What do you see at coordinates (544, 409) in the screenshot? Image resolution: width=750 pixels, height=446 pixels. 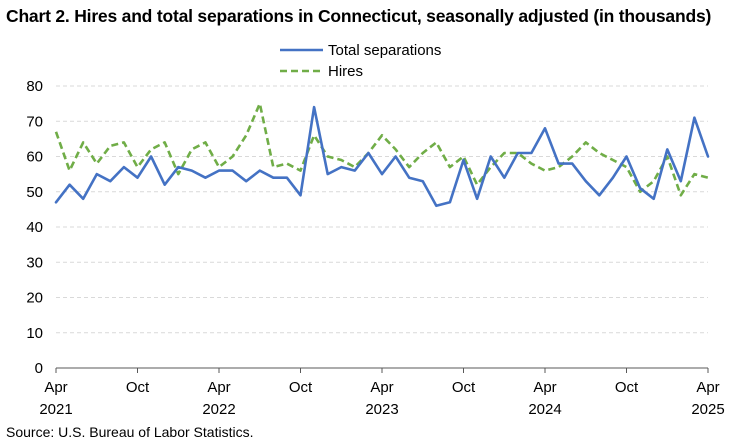 I see `x-tick-label-year: 2024` at bounding box center [544, 409].